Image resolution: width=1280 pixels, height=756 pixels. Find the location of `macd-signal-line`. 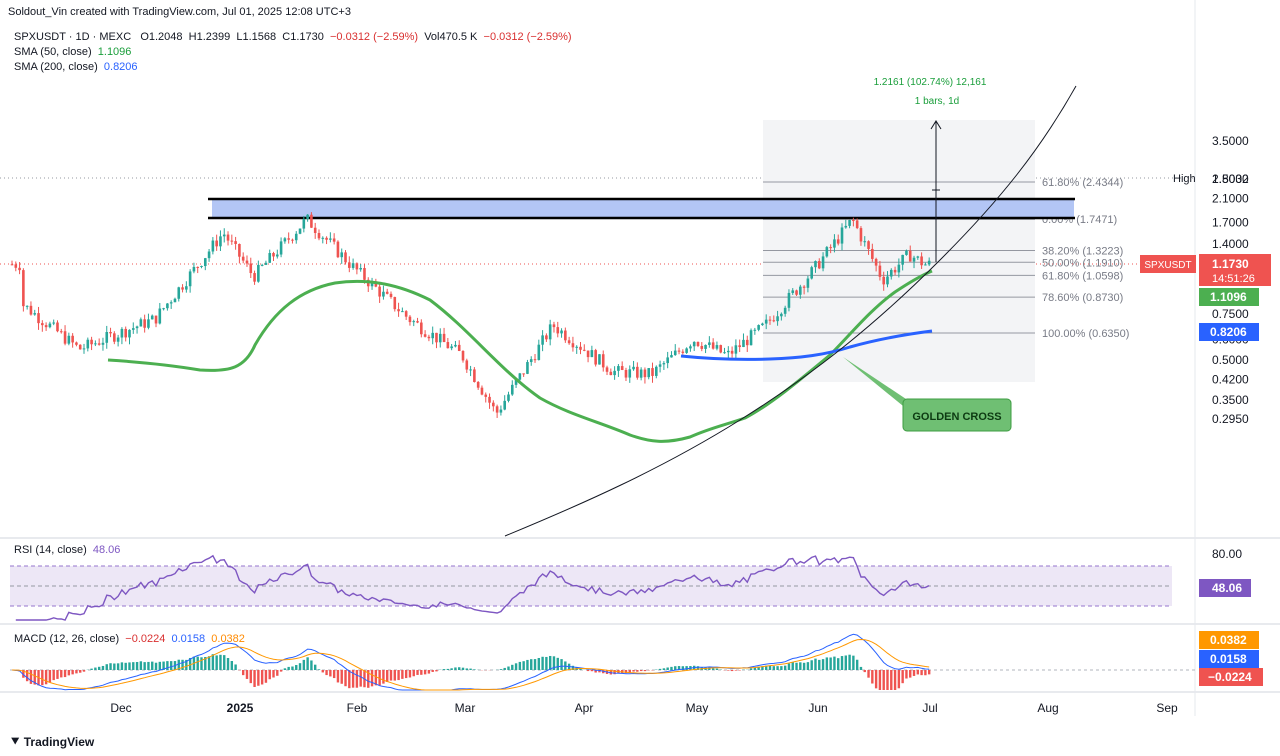

macd-signal-line is located at coordinates (470, 664).